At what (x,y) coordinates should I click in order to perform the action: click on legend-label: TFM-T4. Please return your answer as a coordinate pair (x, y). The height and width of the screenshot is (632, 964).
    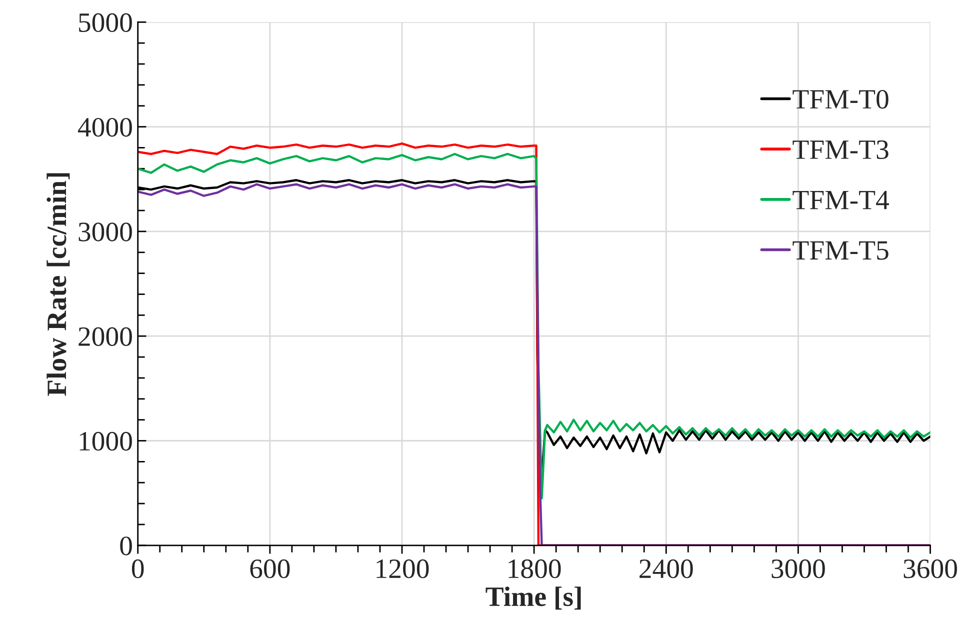
    Looking at the image, I should click on (840, 200).